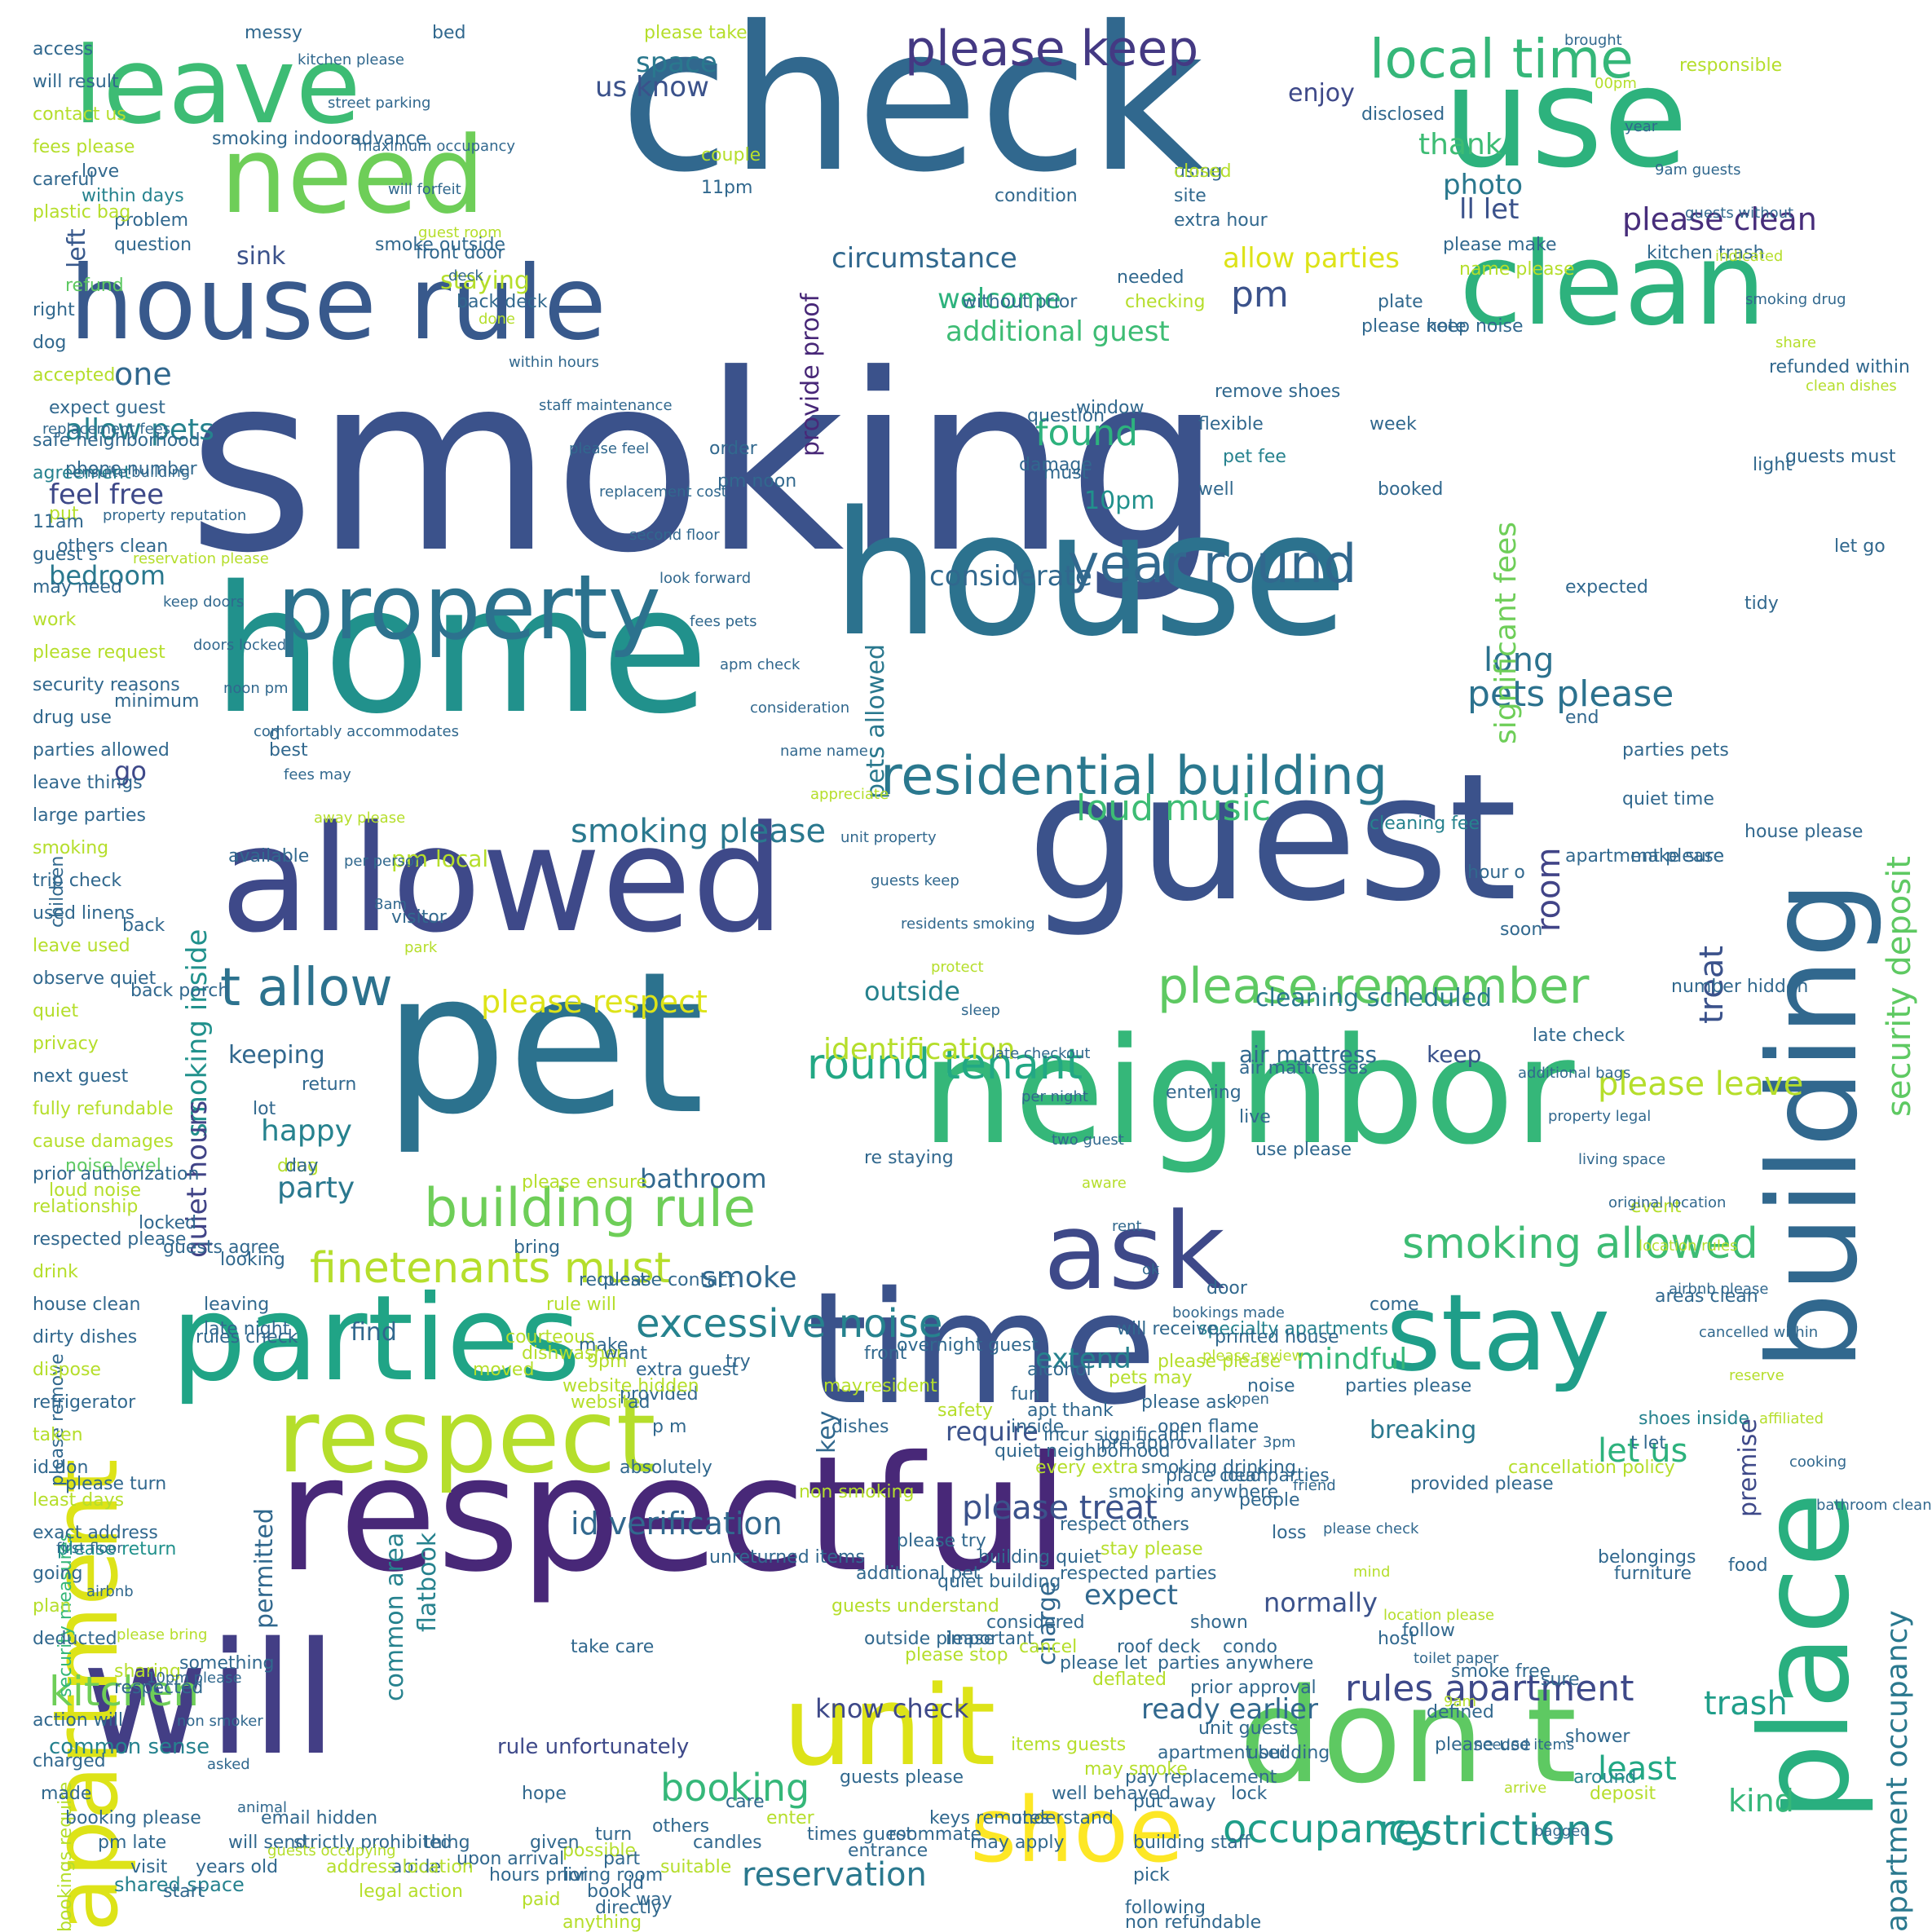 Image resolution: width=1932 pixels, height=1932 pixels. Describe the element at coordinates (79, 1500) in the screenshot. I see `word: least days` at that location.